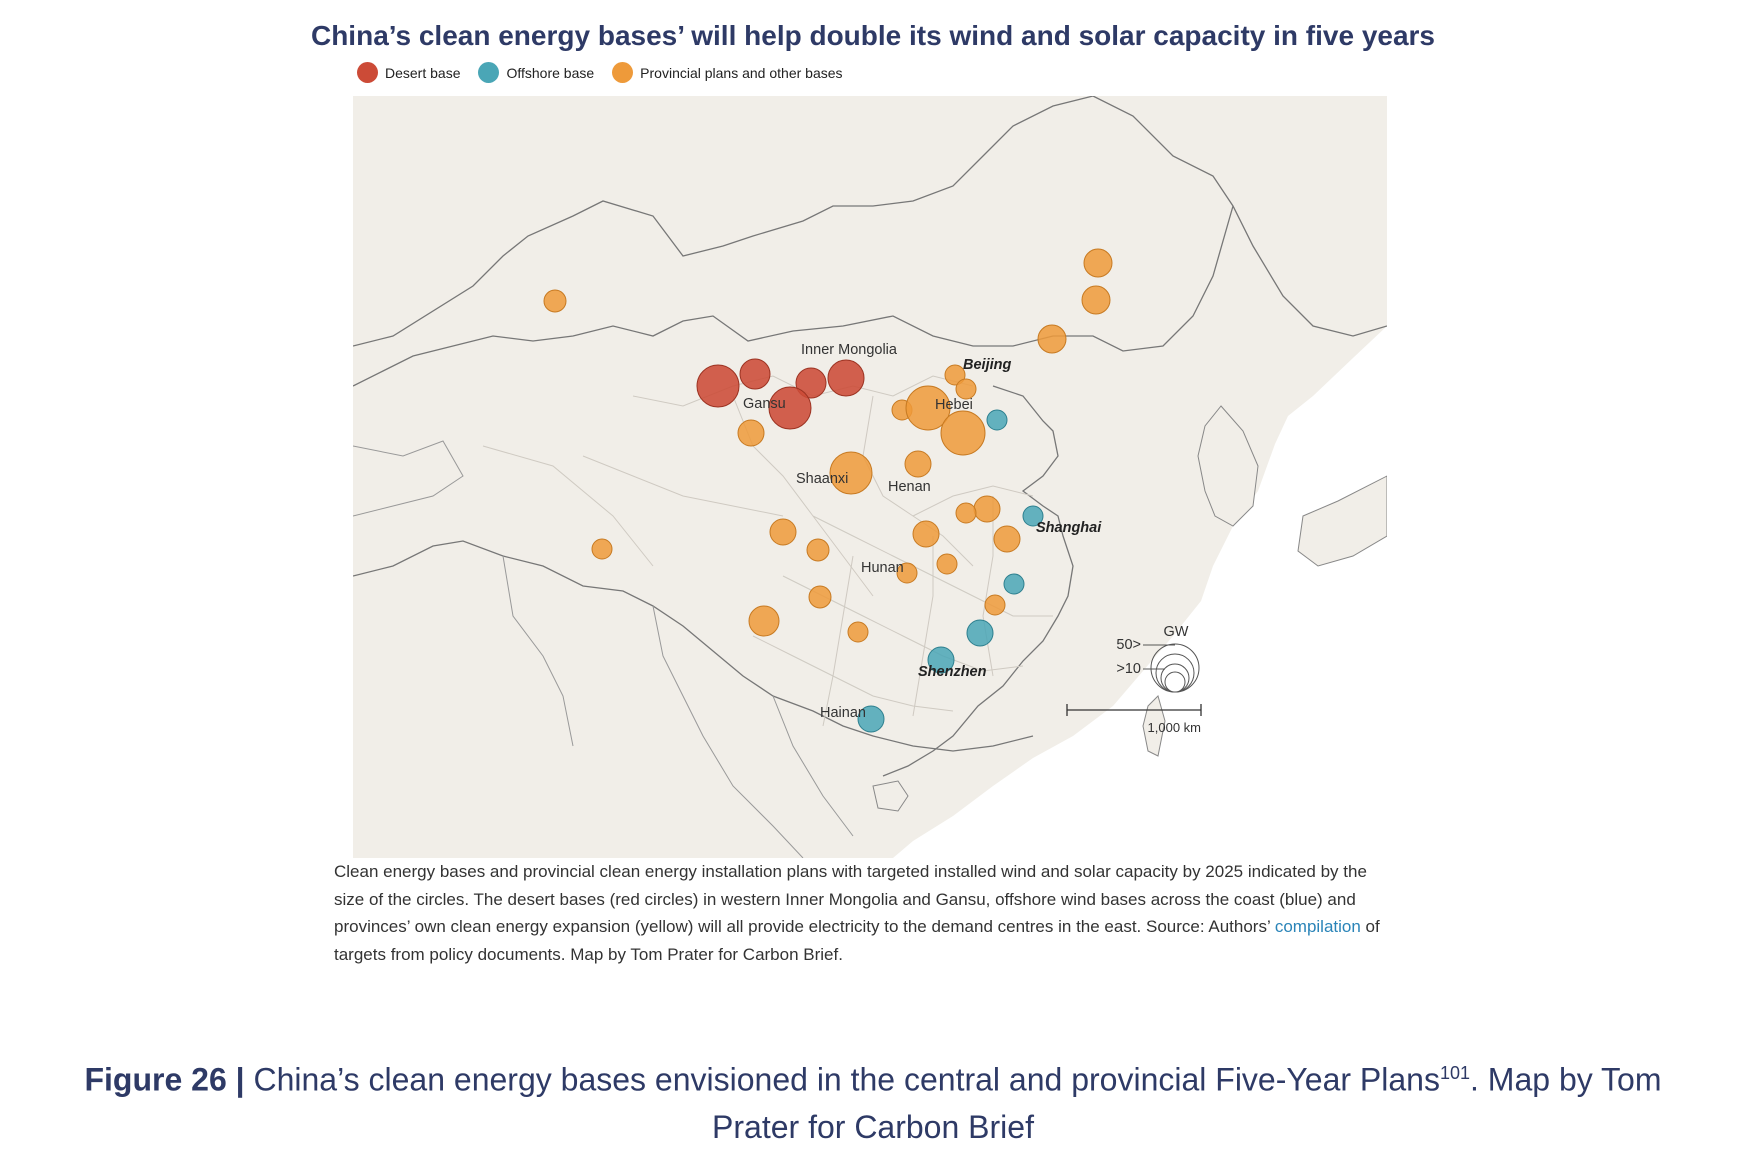  I want to click on figure-text-after: . Map by Tom Prater for Carbon Brief, so click(1187, 1103).